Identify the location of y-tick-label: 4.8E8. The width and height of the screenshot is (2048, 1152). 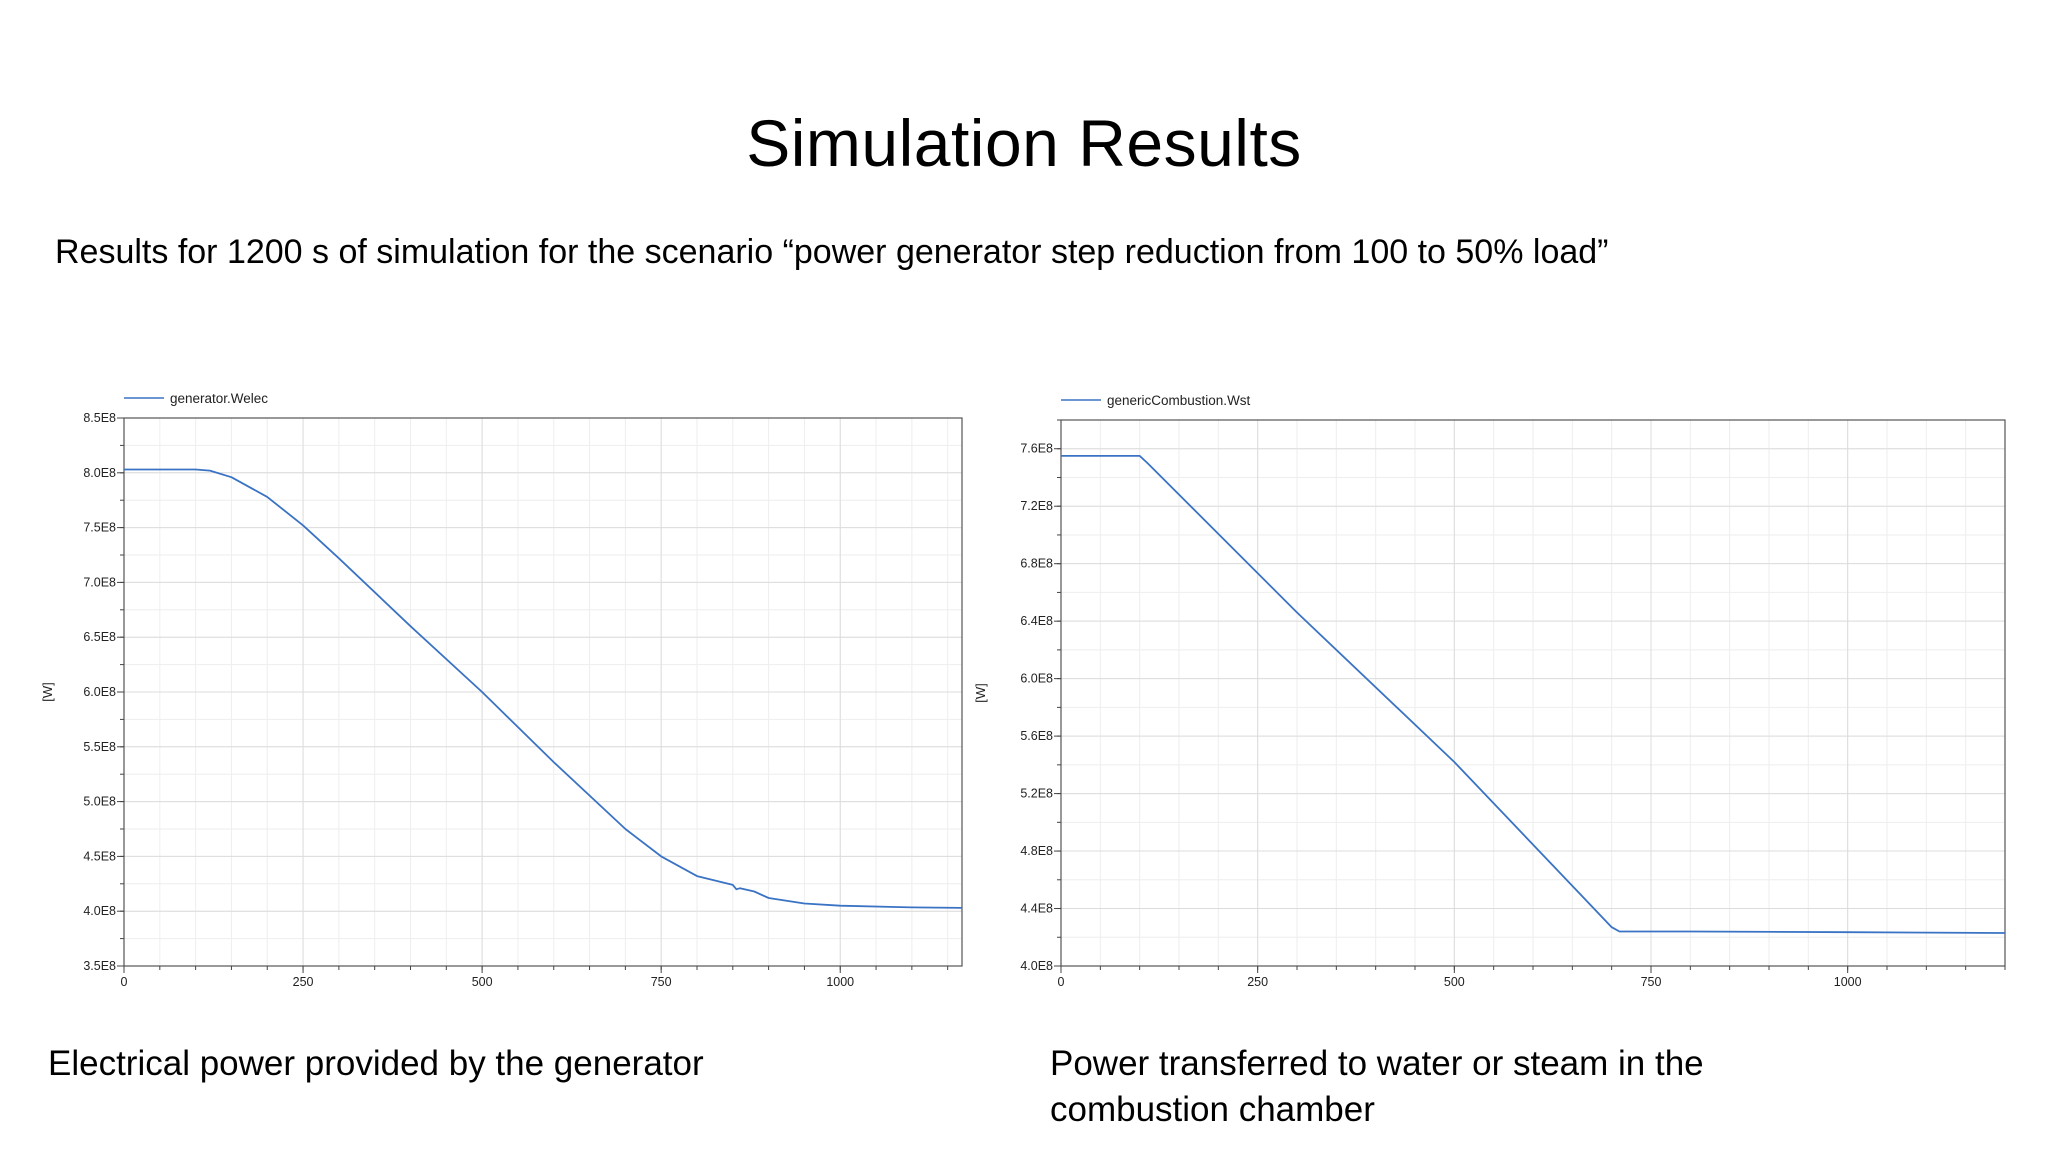
(1036, 851).